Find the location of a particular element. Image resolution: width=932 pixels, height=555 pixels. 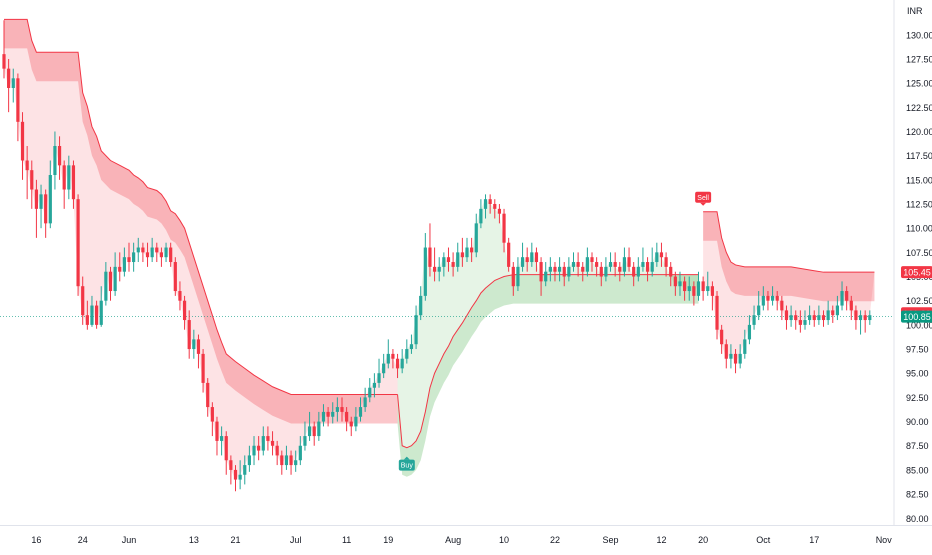

y-tick-label: 120.00 is located at coordinates (919, 132).